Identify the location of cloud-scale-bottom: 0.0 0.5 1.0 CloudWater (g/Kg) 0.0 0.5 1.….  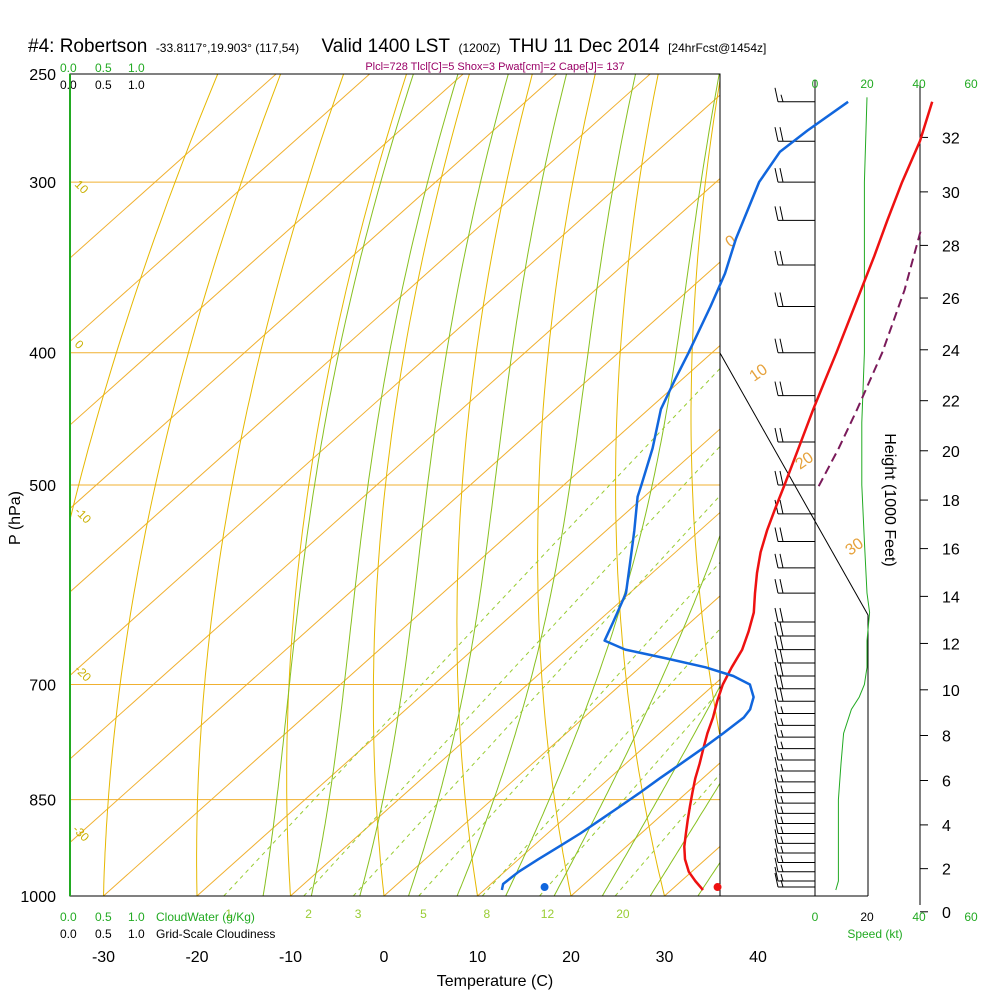
(167, 925).